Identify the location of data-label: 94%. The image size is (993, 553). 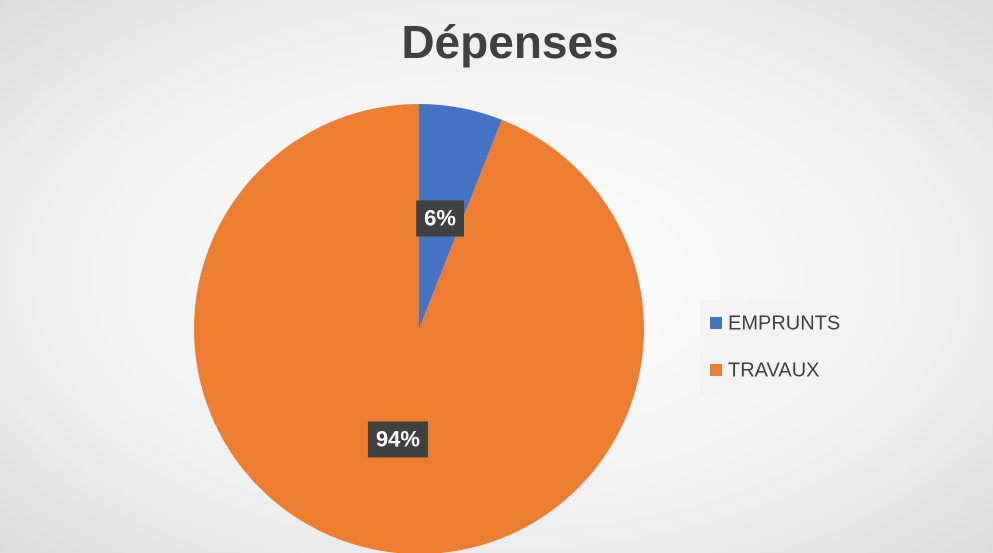
(397, 439).